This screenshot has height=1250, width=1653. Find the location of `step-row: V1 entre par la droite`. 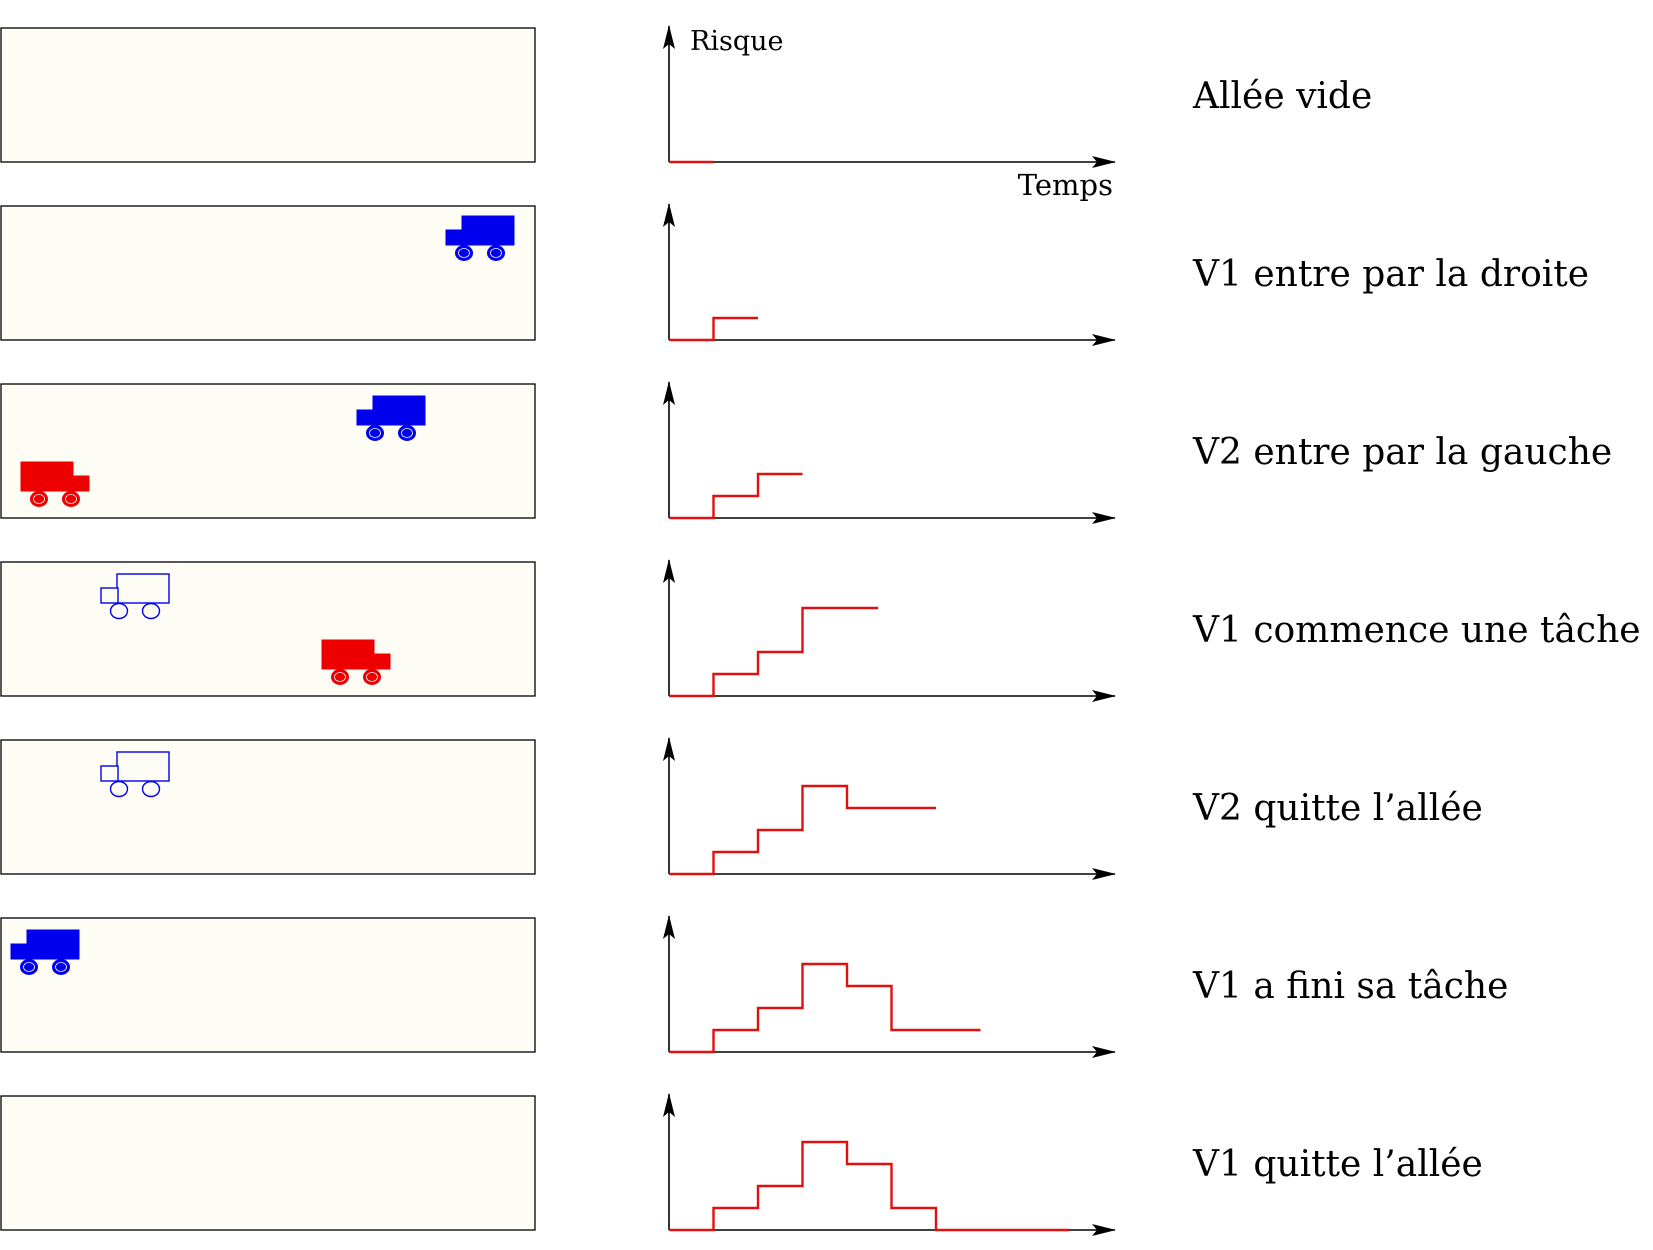

step-row: V1 entre par la droite is located at coordinates (794, 274).